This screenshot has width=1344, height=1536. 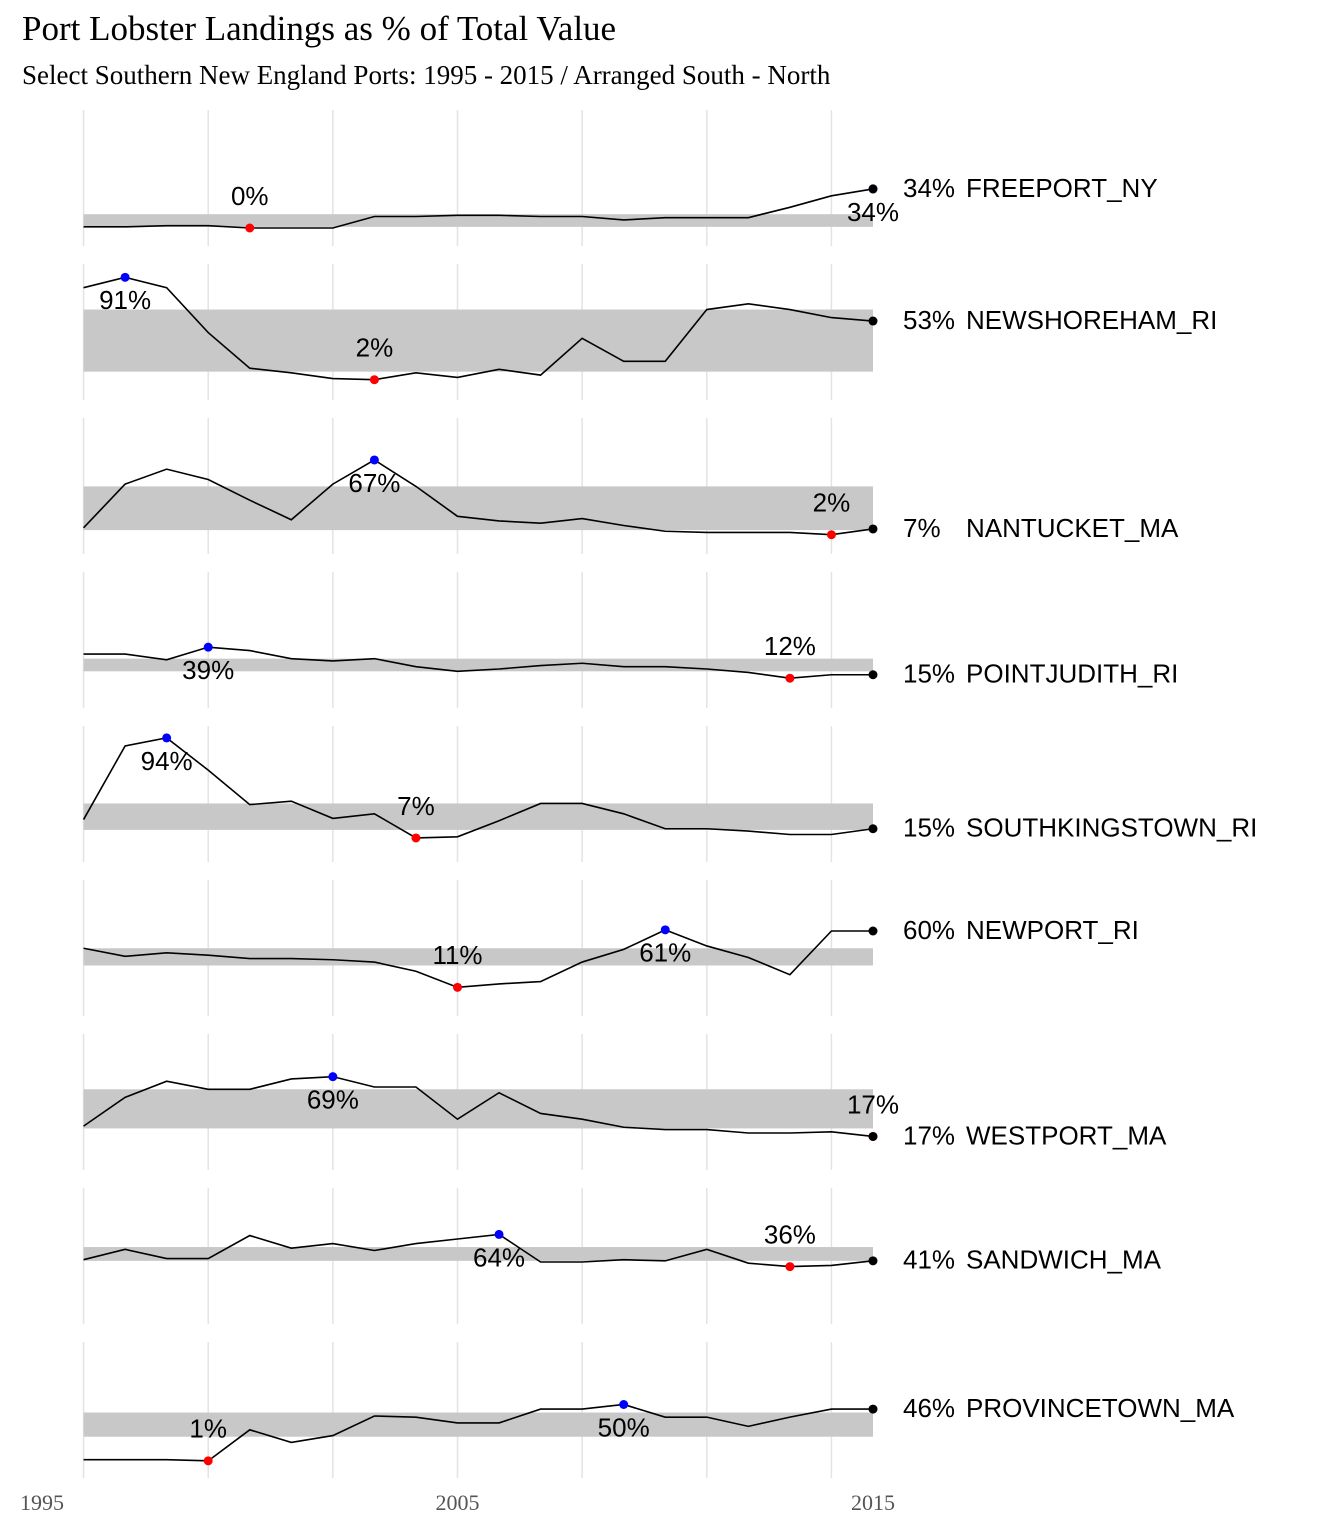 I want to click on end-label: 41%, so click(x=929, y=1260).